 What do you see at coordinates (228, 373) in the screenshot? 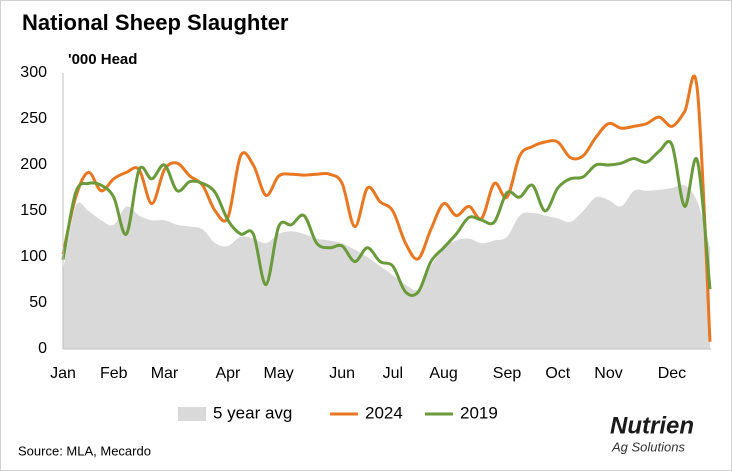
I see `x-tick-label: Apr` at bounding box center [228, 373].